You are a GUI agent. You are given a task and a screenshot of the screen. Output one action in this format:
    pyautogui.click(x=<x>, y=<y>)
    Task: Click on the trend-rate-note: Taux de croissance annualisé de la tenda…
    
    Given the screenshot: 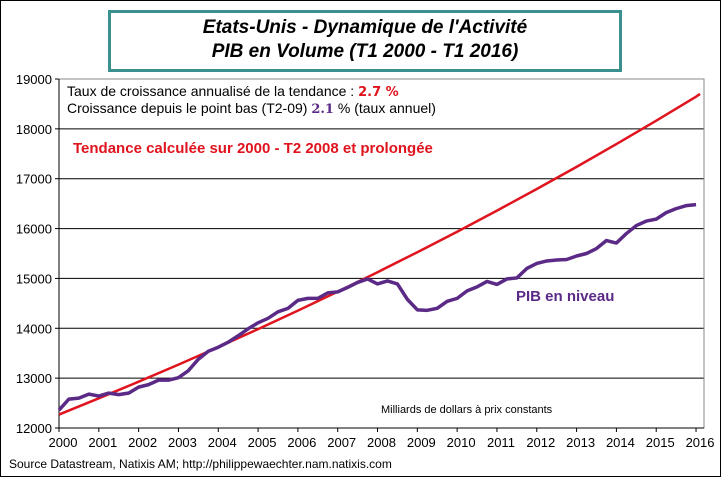 What is the action you would take?
    pyautogui.click(x=233, y=91)
    